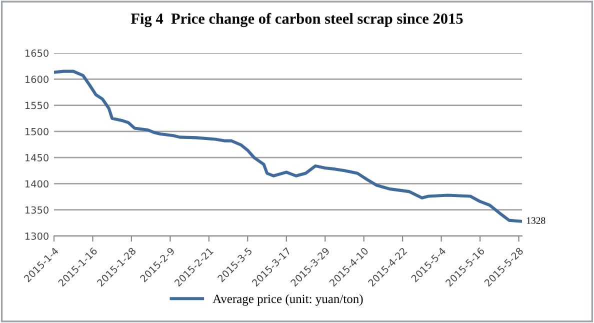  What do you see at coordinates (36, 184) in the screenshot?
I see `y-tick-label: 1400` at bounding box center [36, 184].